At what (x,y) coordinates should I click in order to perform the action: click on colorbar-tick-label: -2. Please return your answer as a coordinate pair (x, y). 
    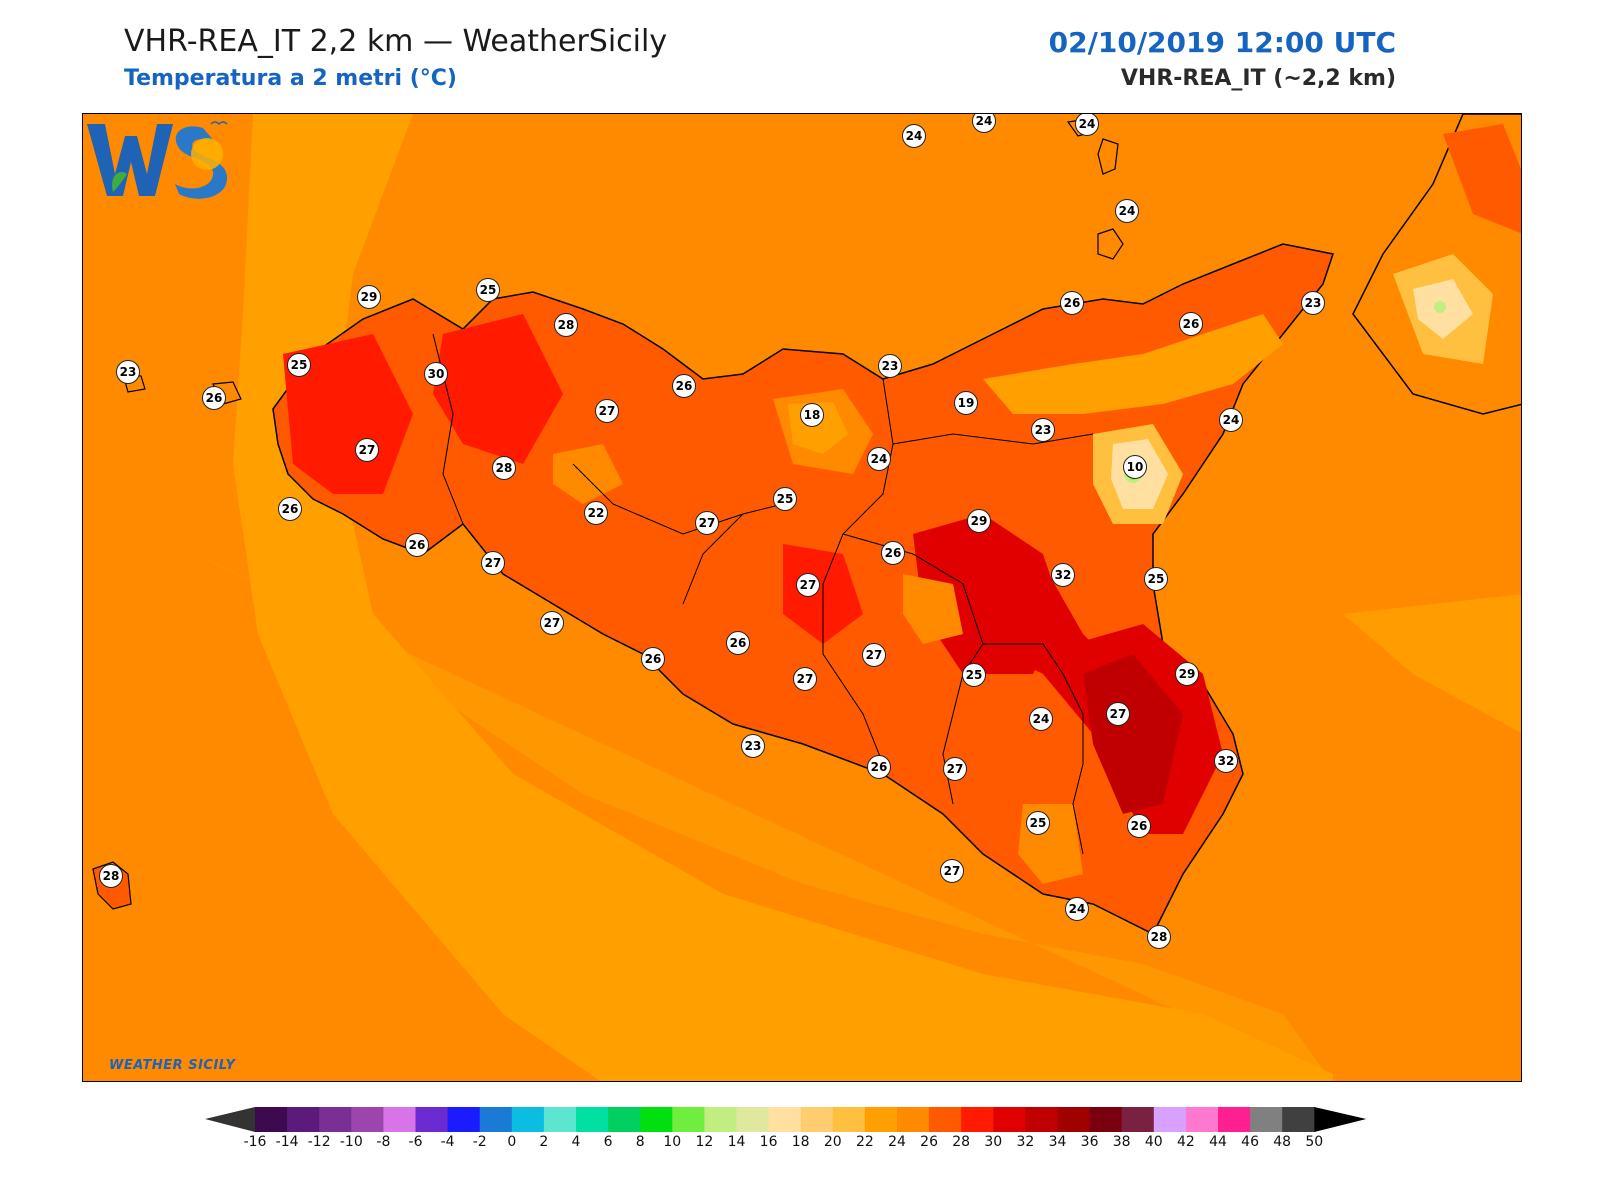
    Looking at the image, I should click on (479, 1142).